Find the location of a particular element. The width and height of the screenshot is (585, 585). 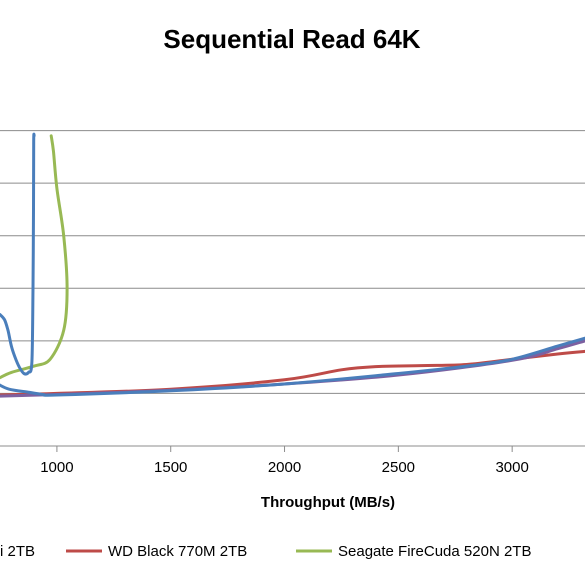

legend-label-1: WD Black 770M 2TB is located at coordinates (177, 551).